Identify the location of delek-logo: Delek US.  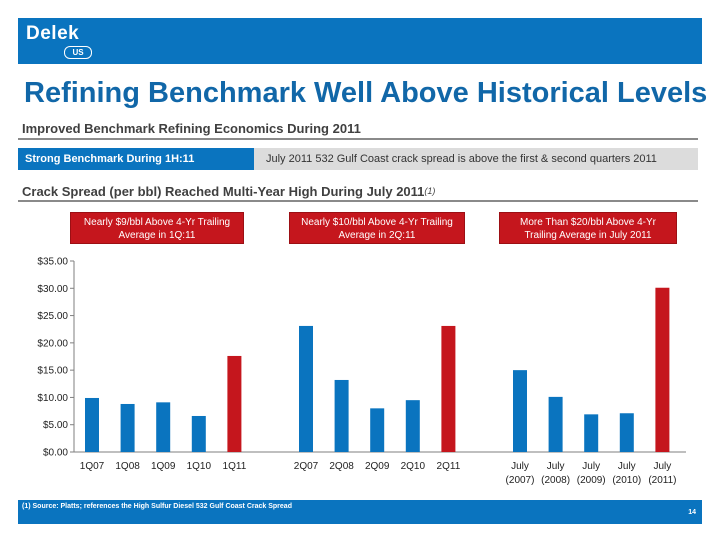
(66, 41).